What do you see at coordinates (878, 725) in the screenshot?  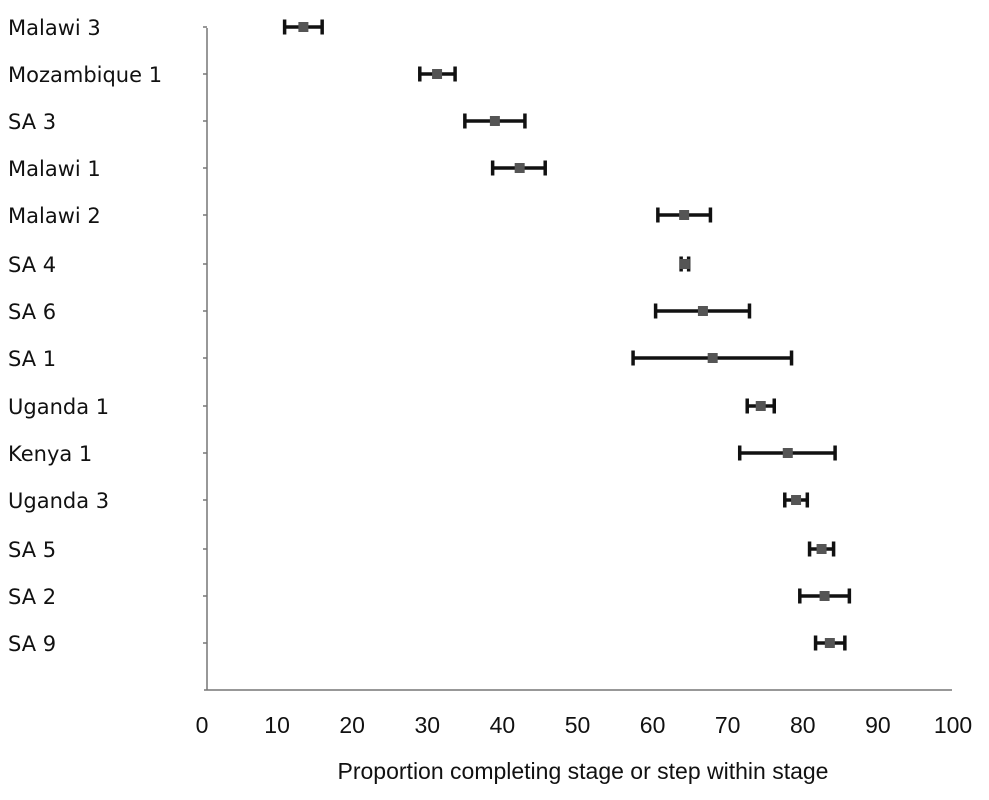 I see `x-tick-label: 90` at bounding box center [878, 725].